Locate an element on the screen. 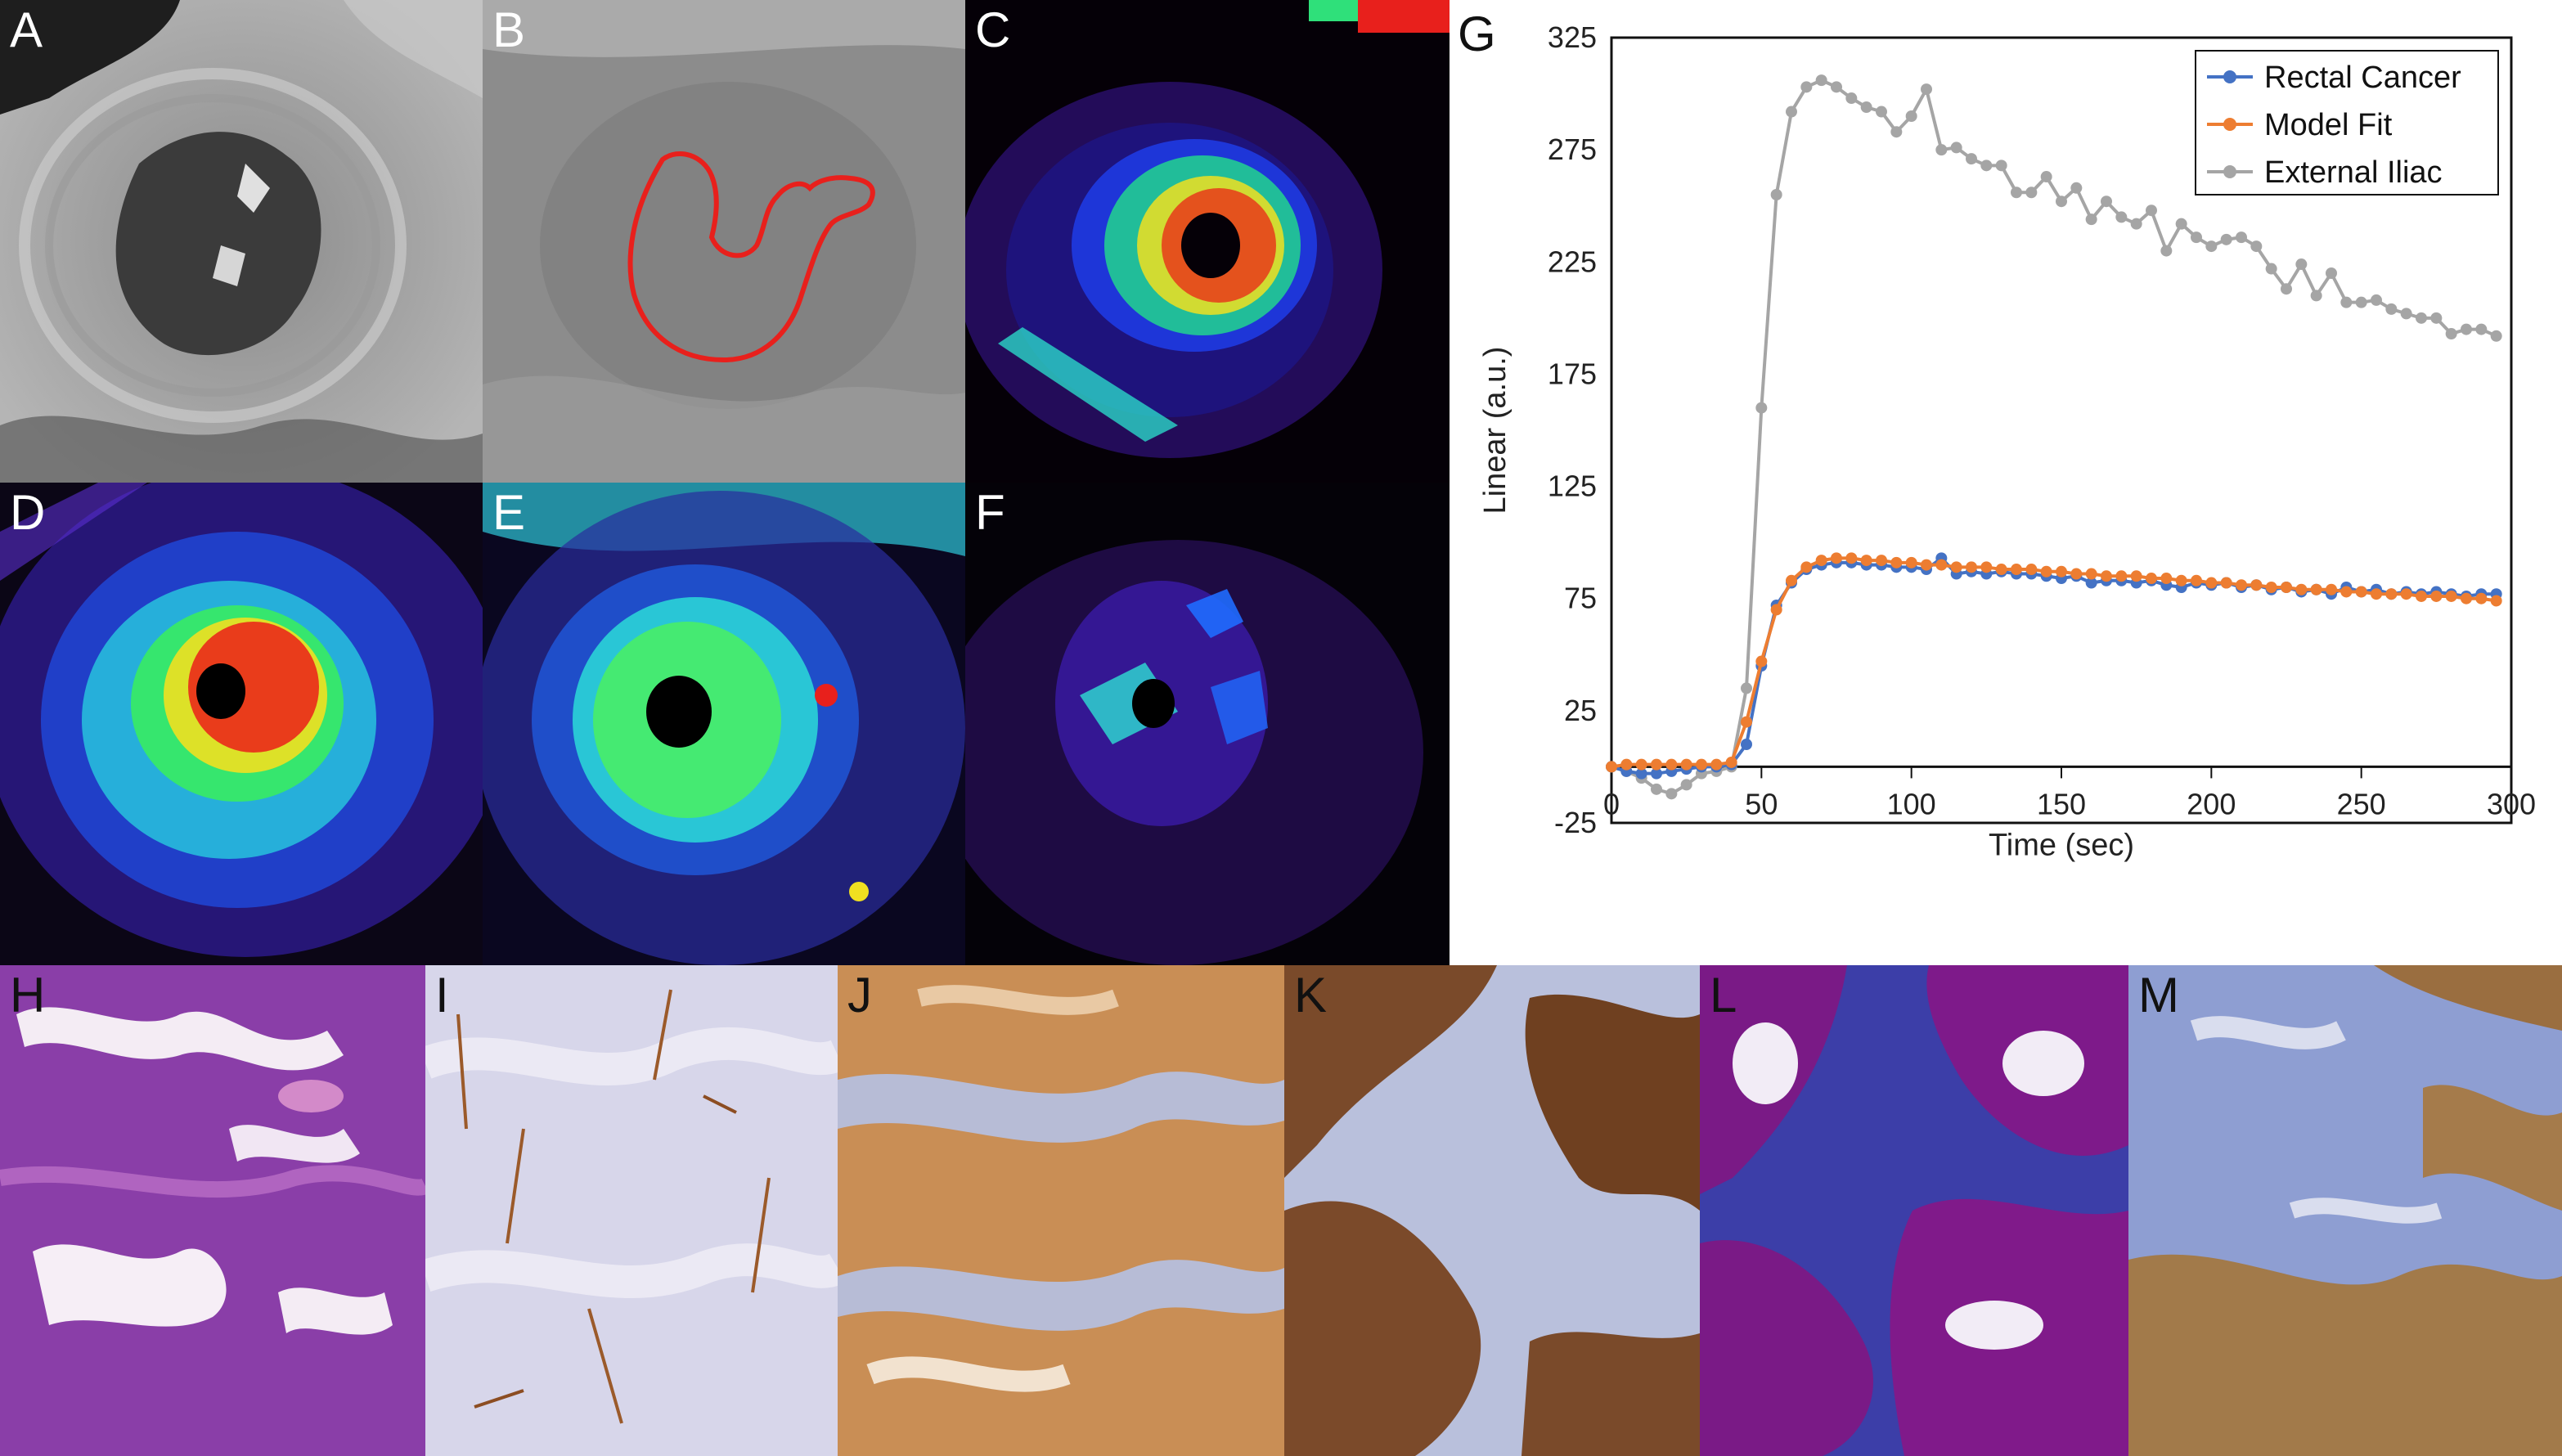 The width and height of the screenshot is (2562, 1456). panel-label: M is located at coordinates (2158, 995).